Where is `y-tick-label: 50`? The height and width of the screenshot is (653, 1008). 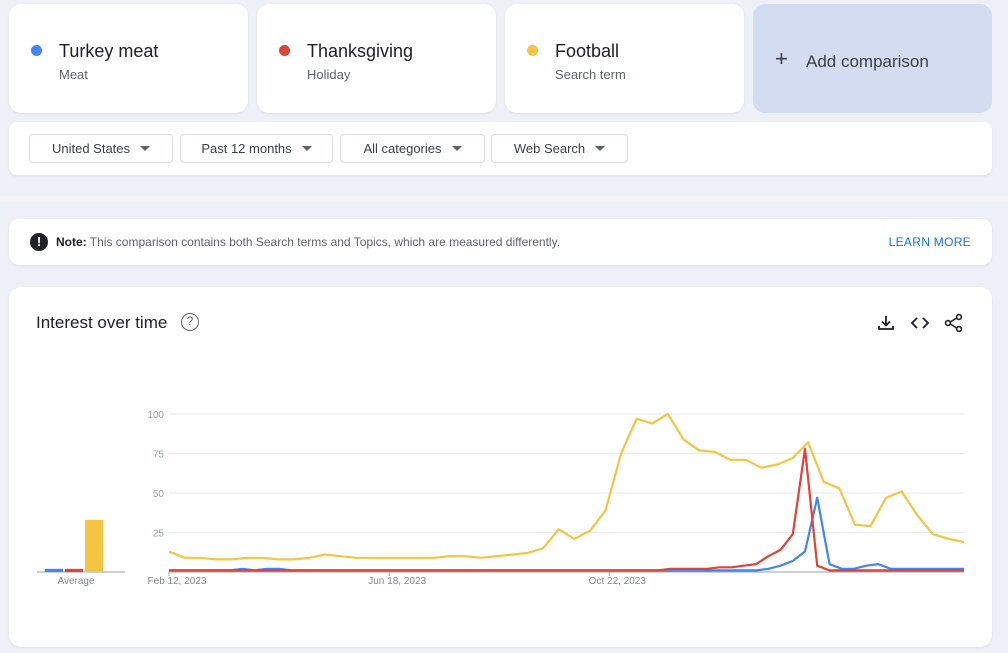
y-tick-label: 50 is located at coordinates (159, 494).